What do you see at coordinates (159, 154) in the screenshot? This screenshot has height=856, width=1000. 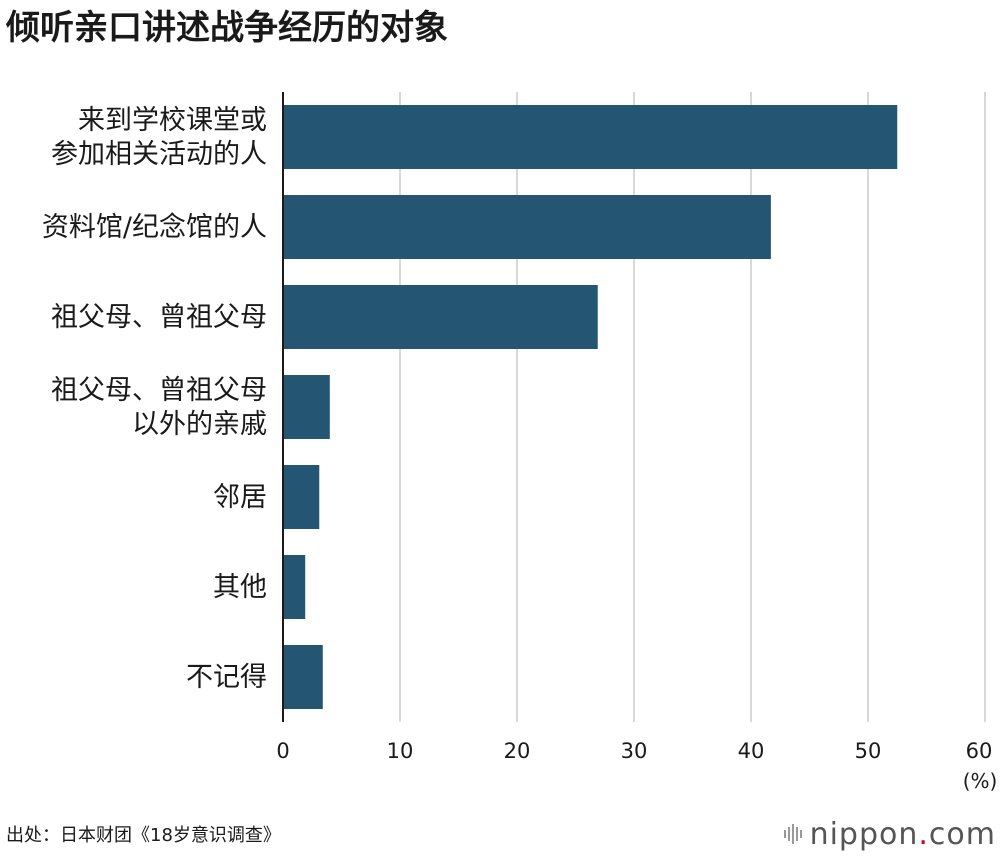 I see `category-label: 参加相关活动的人` at bounding box center [159, 154].